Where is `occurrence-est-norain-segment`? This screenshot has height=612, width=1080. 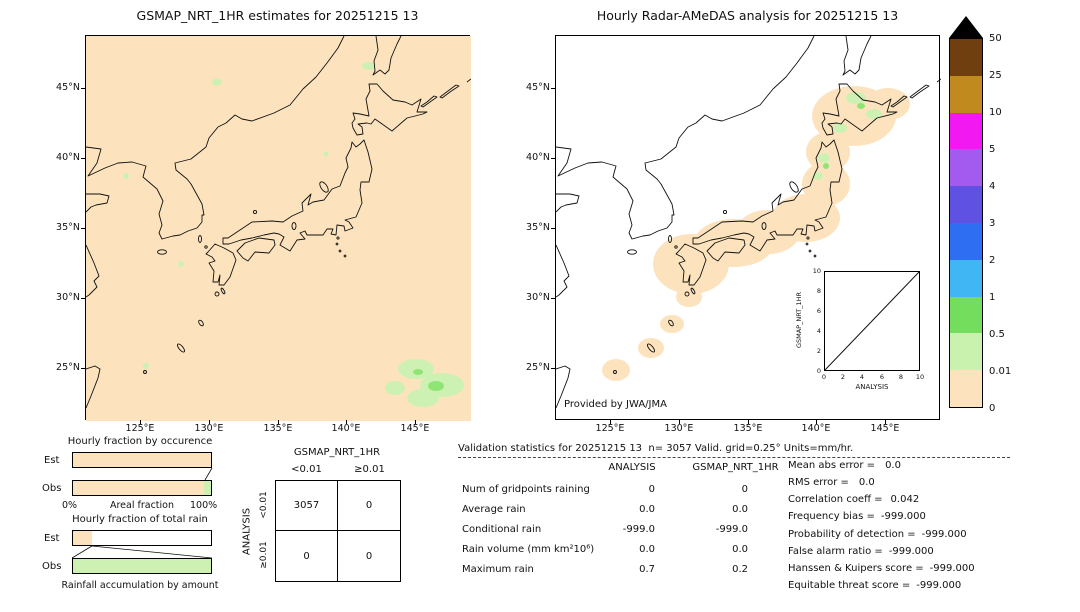 occurrence-est-norain-segment is located at coordinates (142, 460).